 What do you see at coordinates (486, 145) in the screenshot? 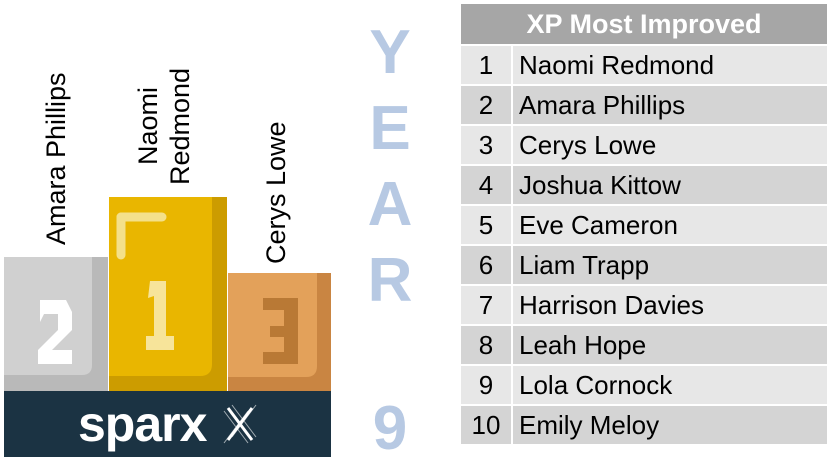
I see `rank-cell: 3` at bounding box center [486, 145].